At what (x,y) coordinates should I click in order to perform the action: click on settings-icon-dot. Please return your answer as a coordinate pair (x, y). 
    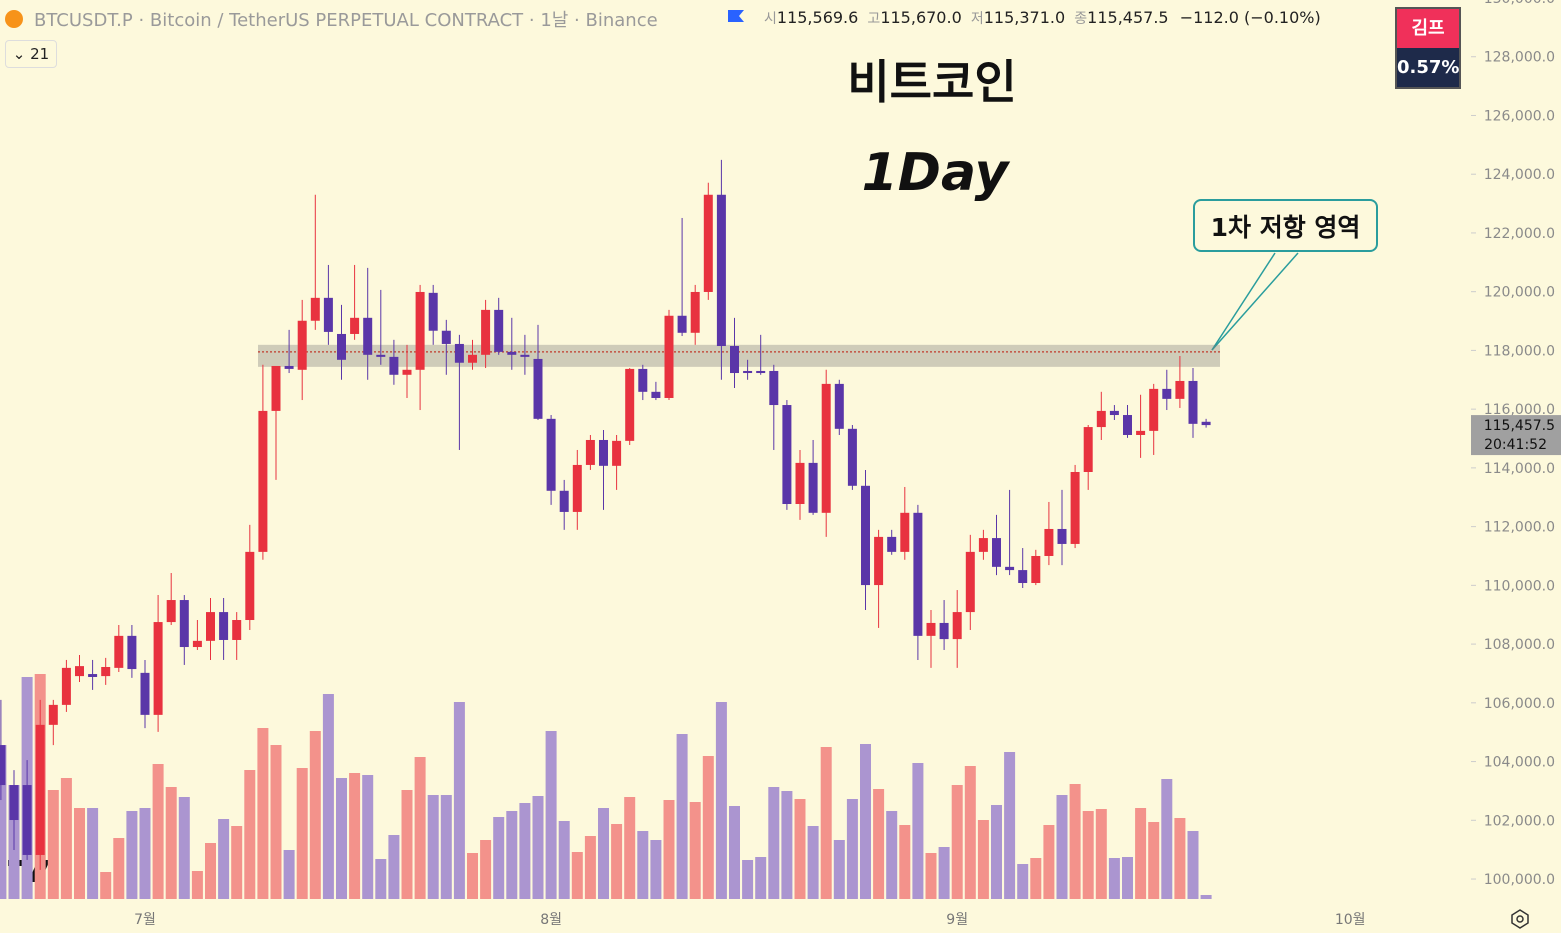
    Looking at the image, I should click on (1520, 919).